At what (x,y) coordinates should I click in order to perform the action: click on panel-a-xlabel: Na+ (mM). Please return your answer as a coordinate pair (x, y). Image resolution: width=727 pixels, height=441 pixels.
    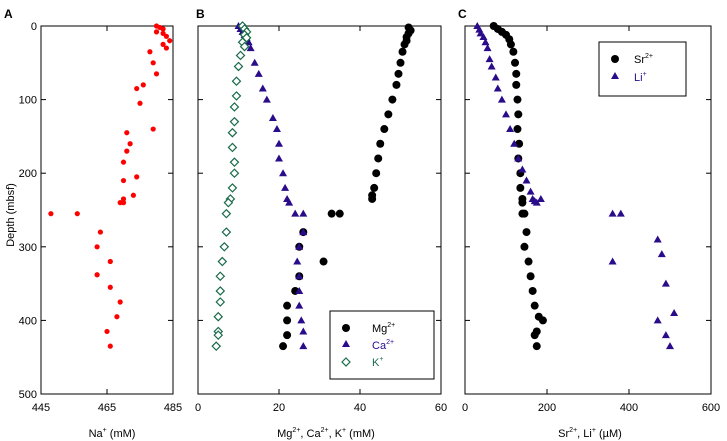
    Looking at the image, I should click on (112, 433).